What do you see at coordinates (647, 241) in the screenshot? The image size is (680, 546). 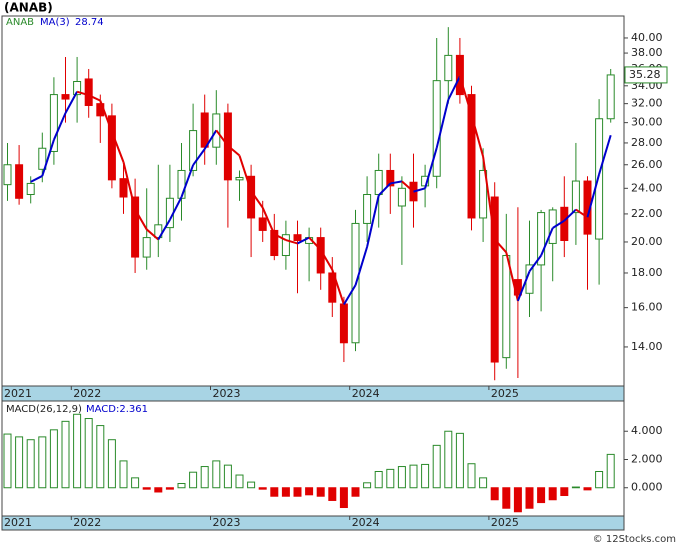 I see `y-tick-label: 20.00` at bounding box center [647, 241].